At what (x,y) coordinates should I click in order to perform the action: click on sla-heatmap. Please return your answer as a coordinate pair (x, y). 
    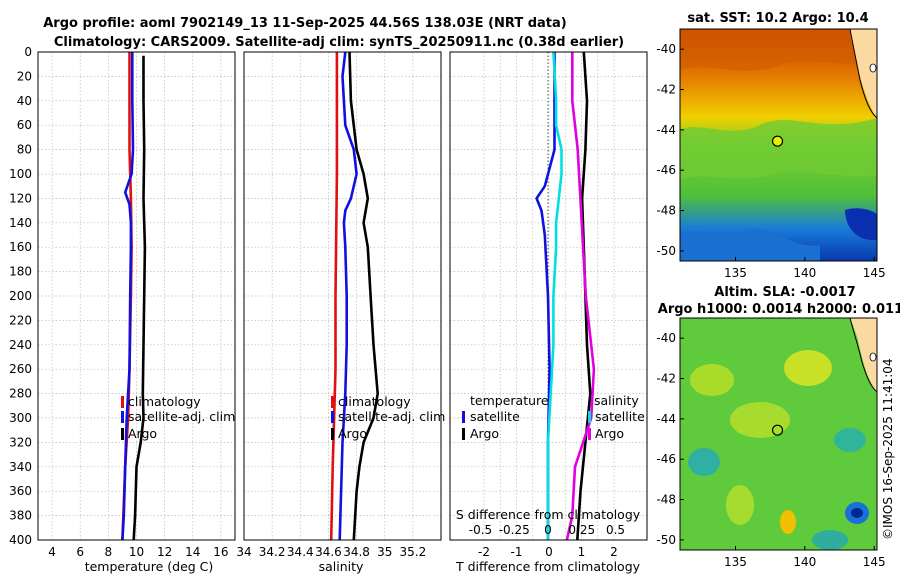
    Looking at the image, I should click on (778, 434).